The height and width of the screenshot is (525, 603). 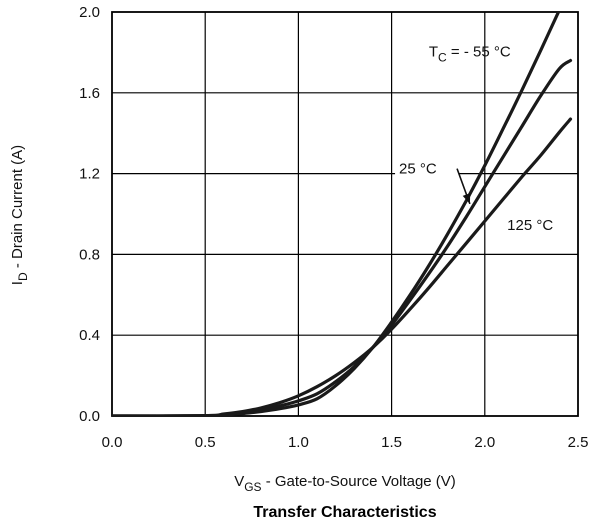 I want to click on x-tick-label: 1.5, so click(x=391, y=442).